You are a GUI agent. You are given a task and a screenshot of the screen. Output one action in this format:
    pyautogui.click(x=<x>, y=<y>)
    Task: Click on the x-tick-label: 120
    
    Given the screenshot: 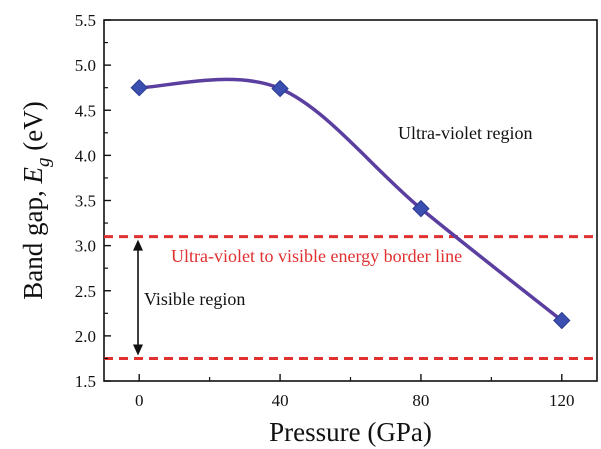 What is the action you would take?
    pyautogui.click(x=562, y=400)
    